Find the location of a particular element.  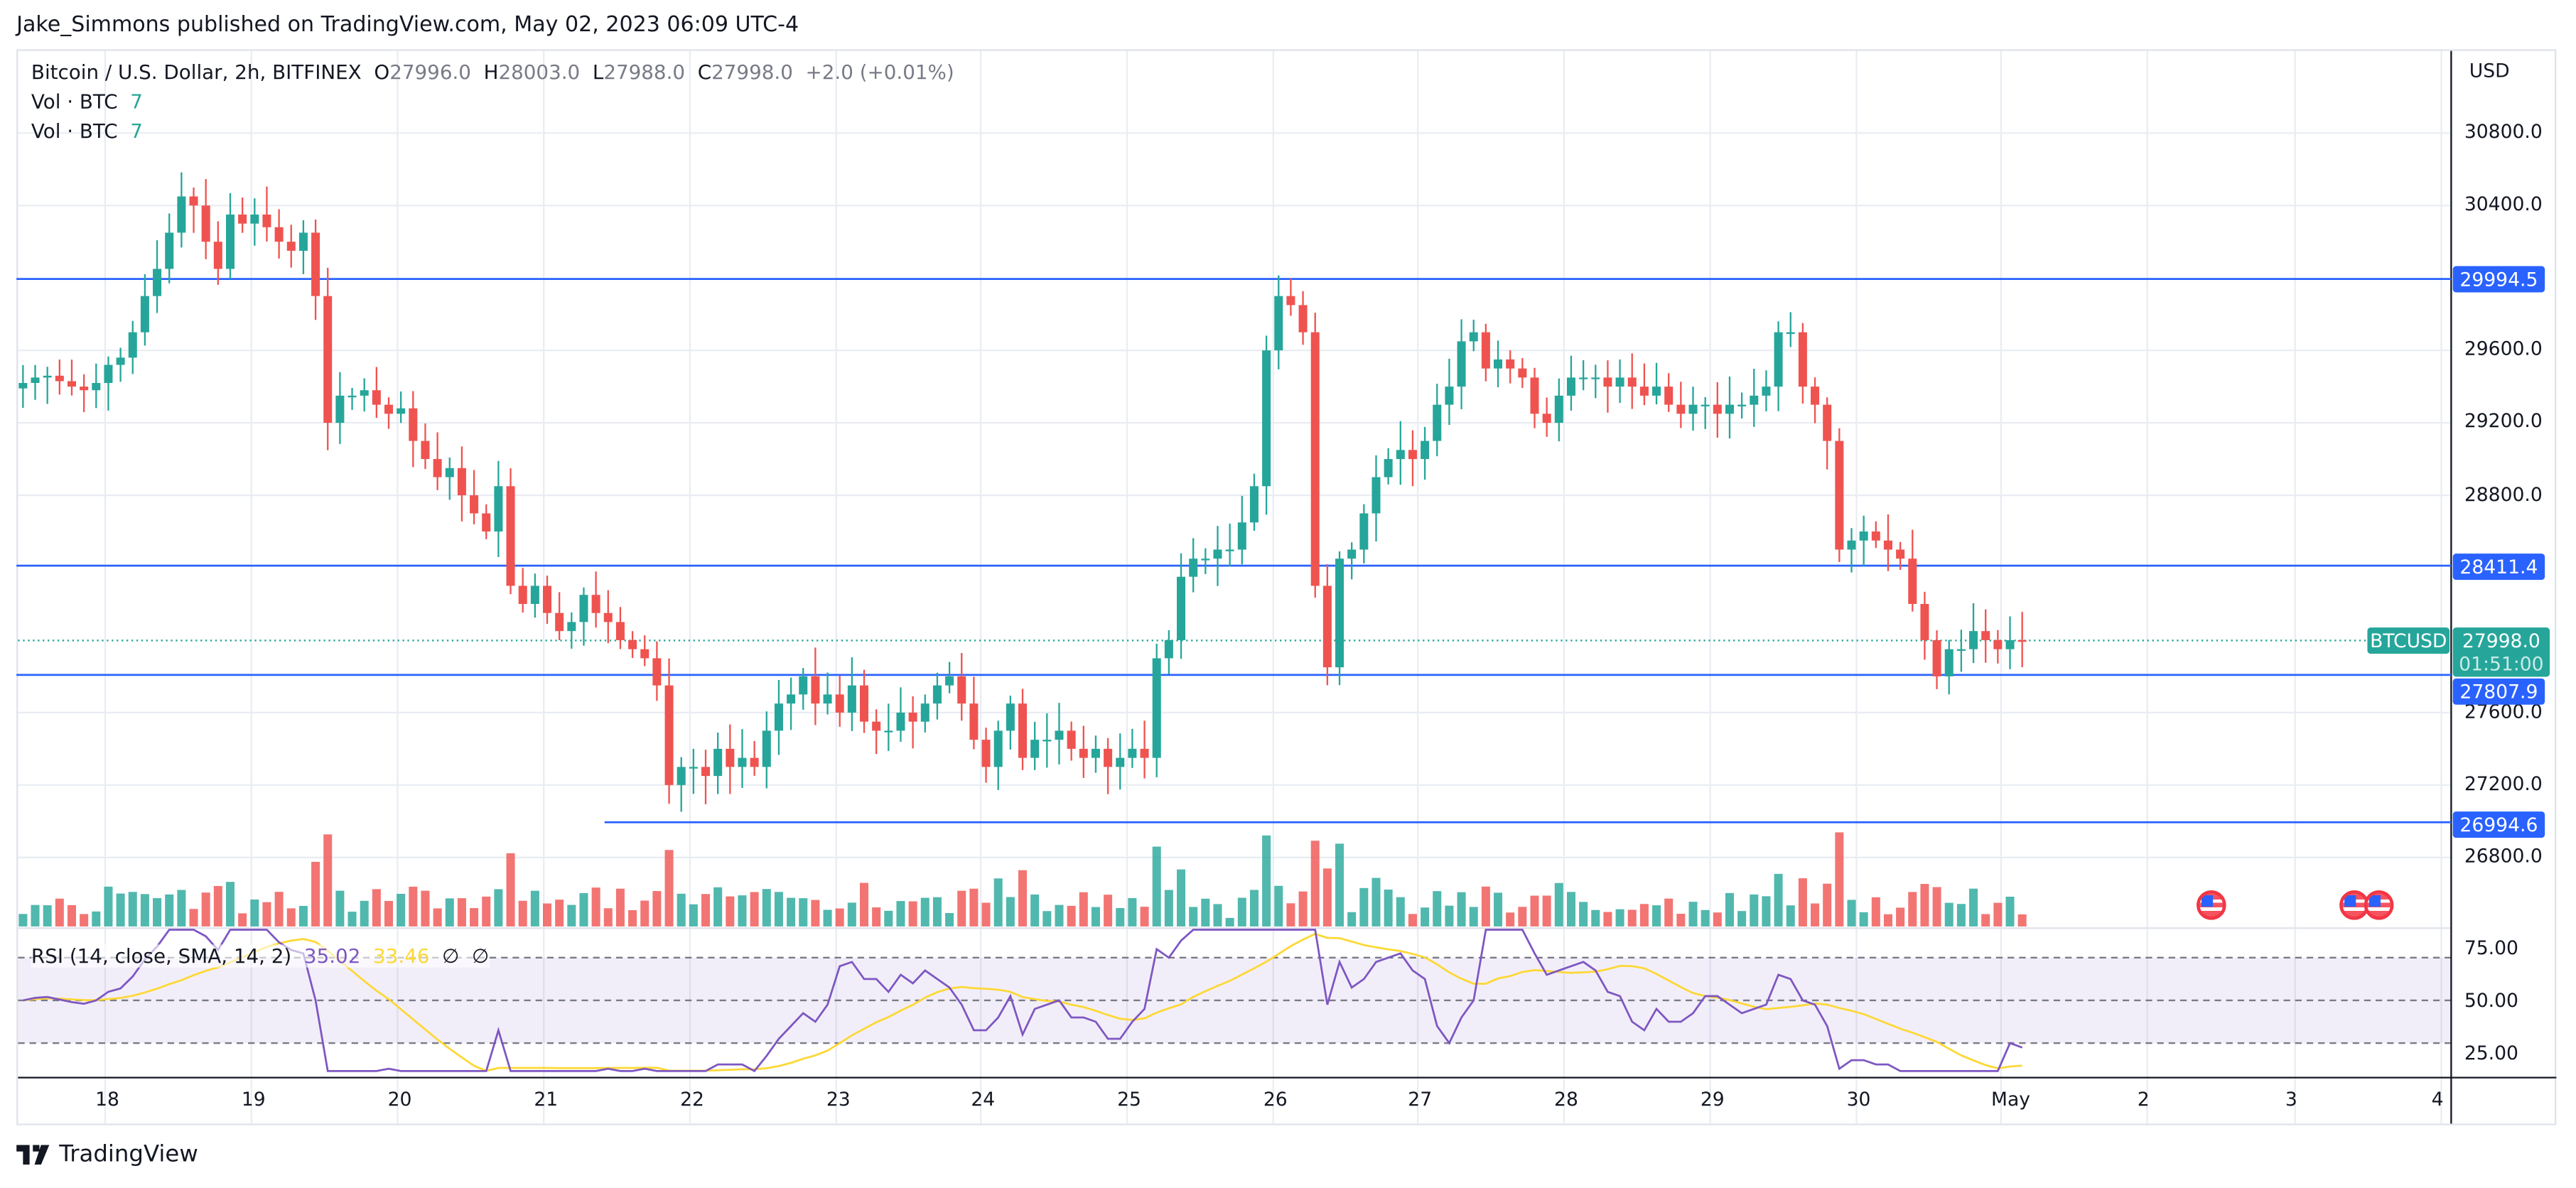

price-tick: 28800.0 is located at coordinates (2503, 493).